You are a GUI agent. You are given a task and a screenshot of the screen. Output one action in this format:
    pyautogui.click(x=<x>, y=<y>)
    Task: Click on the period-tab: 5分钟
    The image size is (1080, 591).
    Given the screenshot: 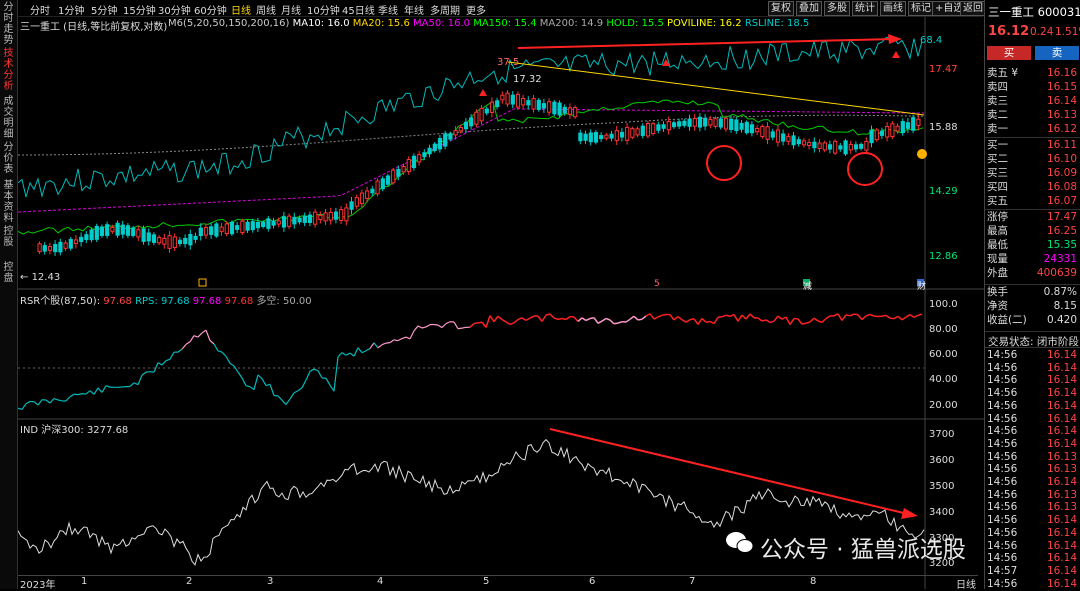 What is the action you would take?
    pyautogui.click(x=104, y=9)
    